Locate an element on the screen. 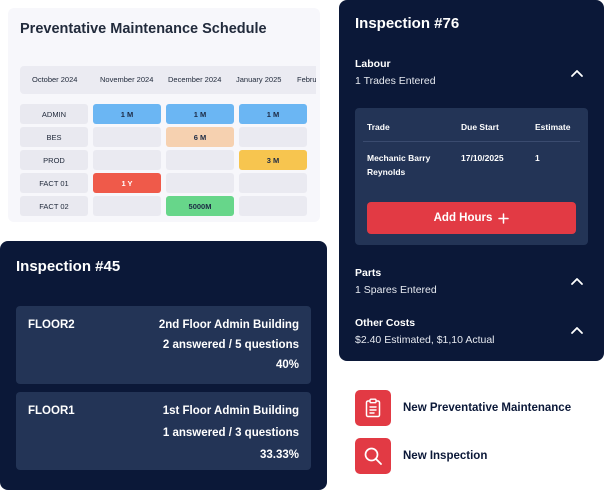 Image resolution: width=604 pixels, height=490 pixels. schedule-cell: 1 Y is located at coordinates (127, 183).